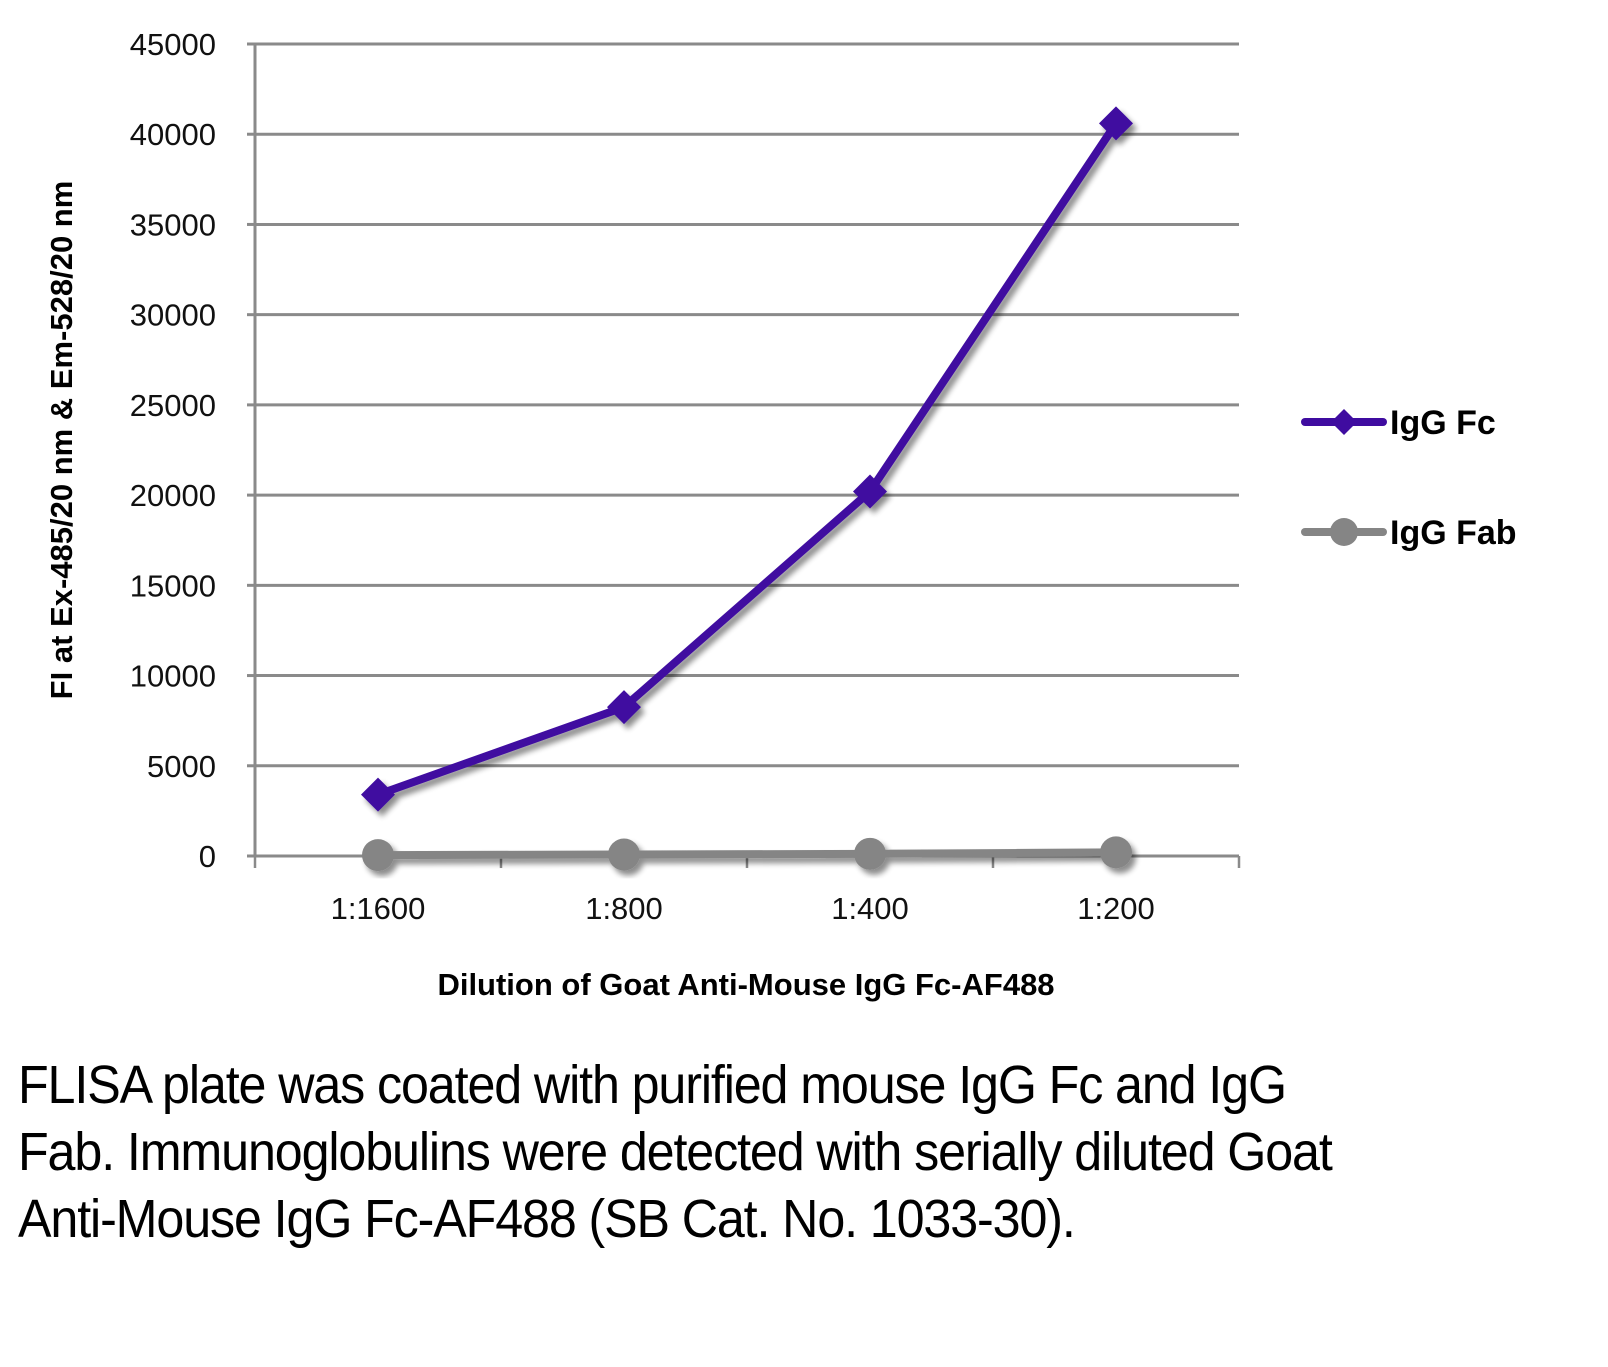  I want to click on series-line, so click(747, 854).